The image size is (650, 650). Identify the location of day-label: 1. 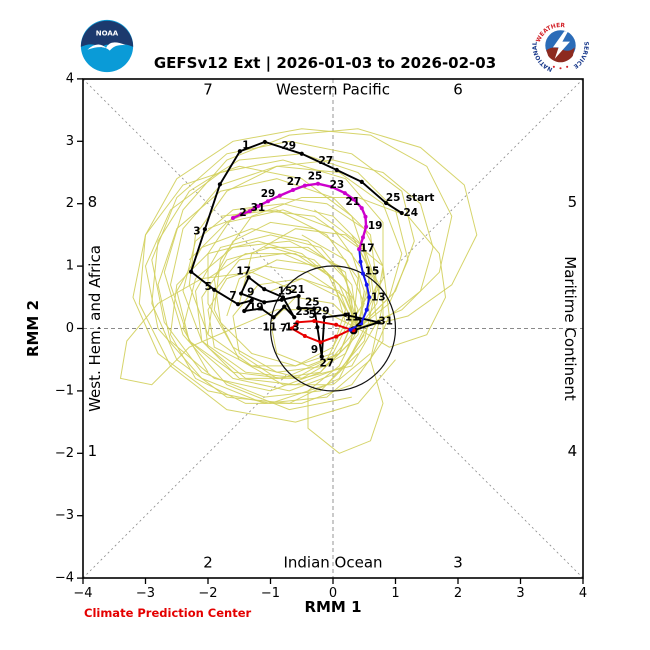
(245, 145).